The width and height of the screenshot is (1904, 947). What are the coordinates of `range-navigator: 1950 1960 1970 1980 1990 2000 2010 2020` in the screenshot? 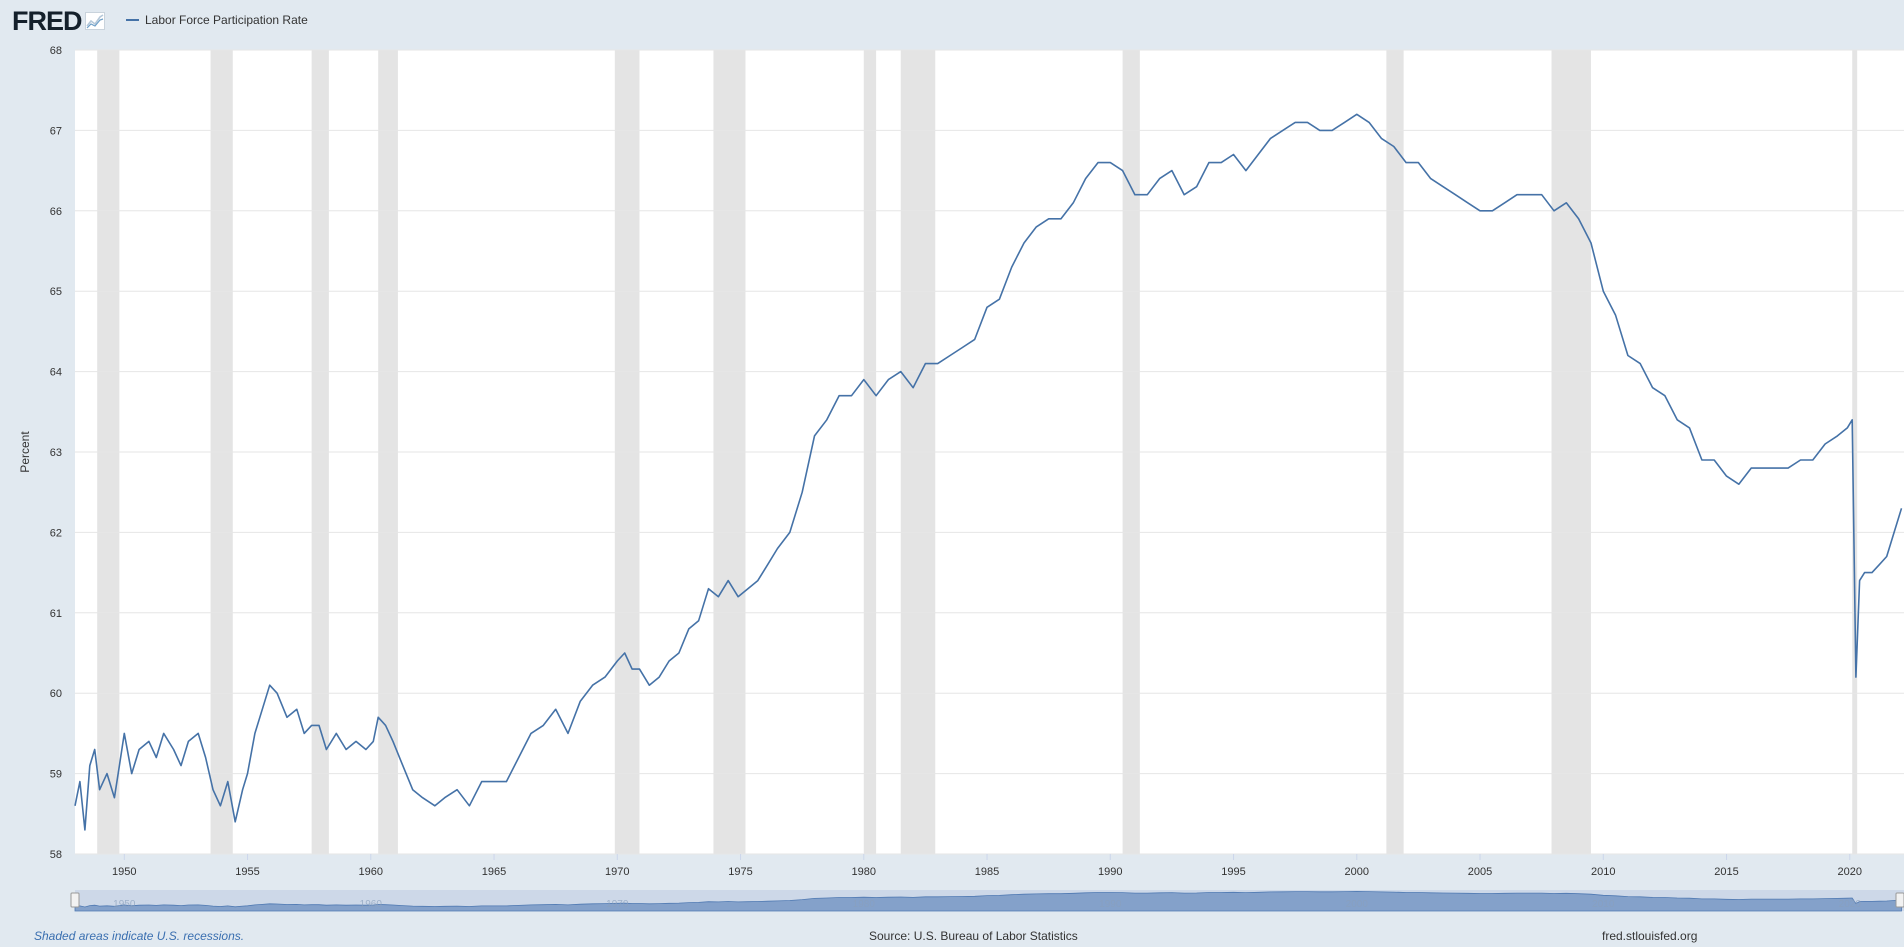 It's located at (987, 901).